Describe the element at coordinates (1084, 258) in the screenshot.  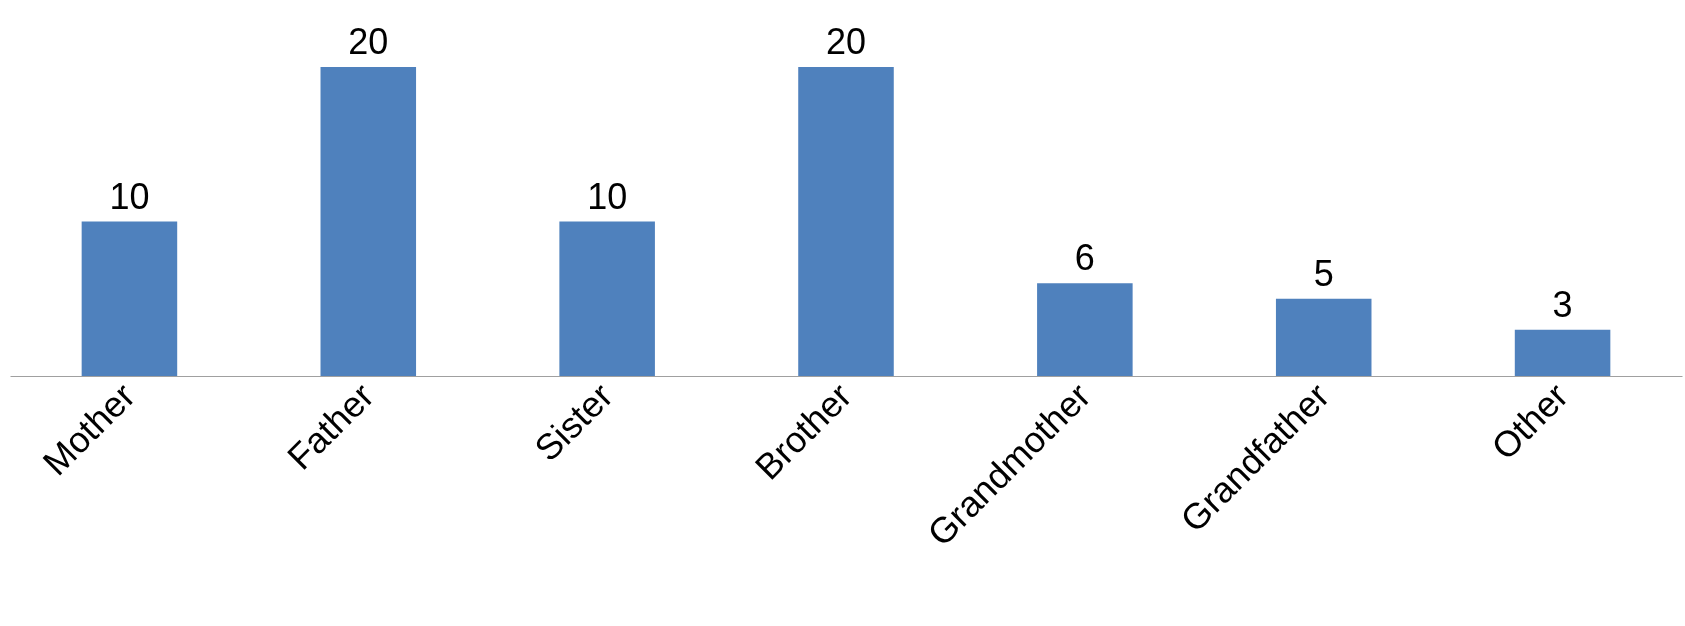
I see `data-label: 6` at that location.